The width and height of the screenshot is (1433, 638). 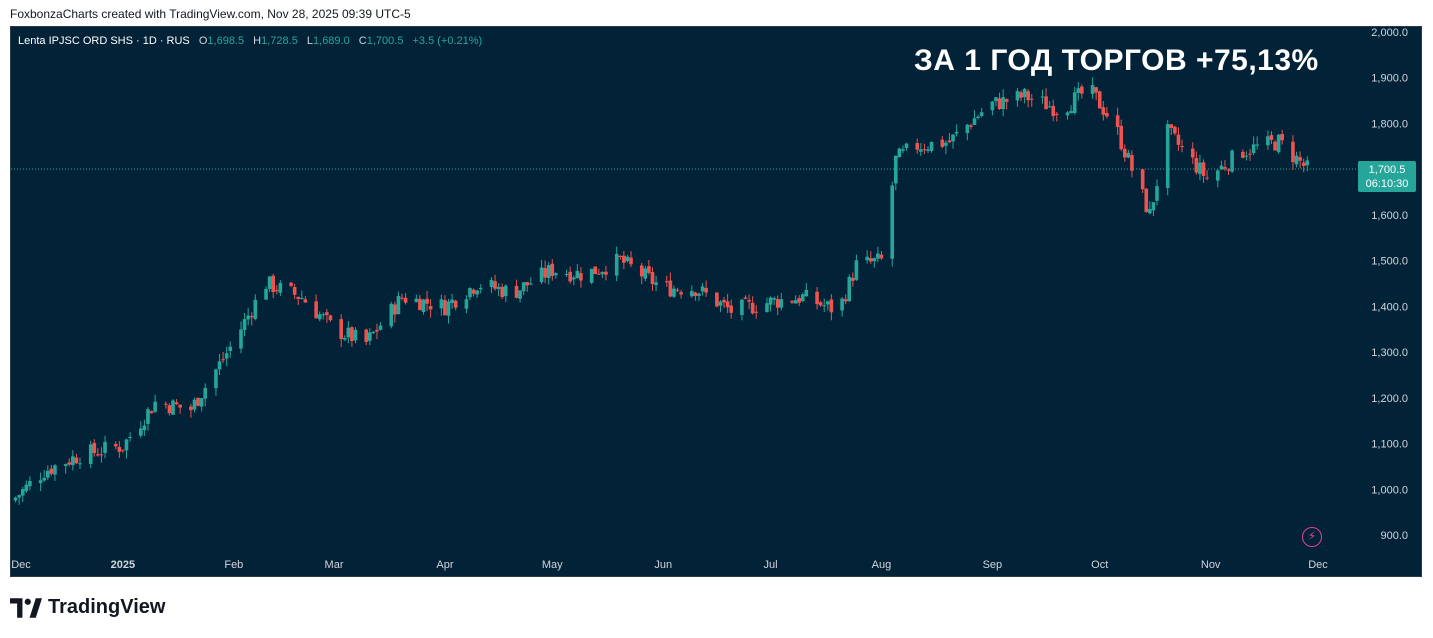 What do you see at coordinates (1211, 565) in the screenshot?
I see `time-tick-label: Nov` at bounding box center [1211, 565].